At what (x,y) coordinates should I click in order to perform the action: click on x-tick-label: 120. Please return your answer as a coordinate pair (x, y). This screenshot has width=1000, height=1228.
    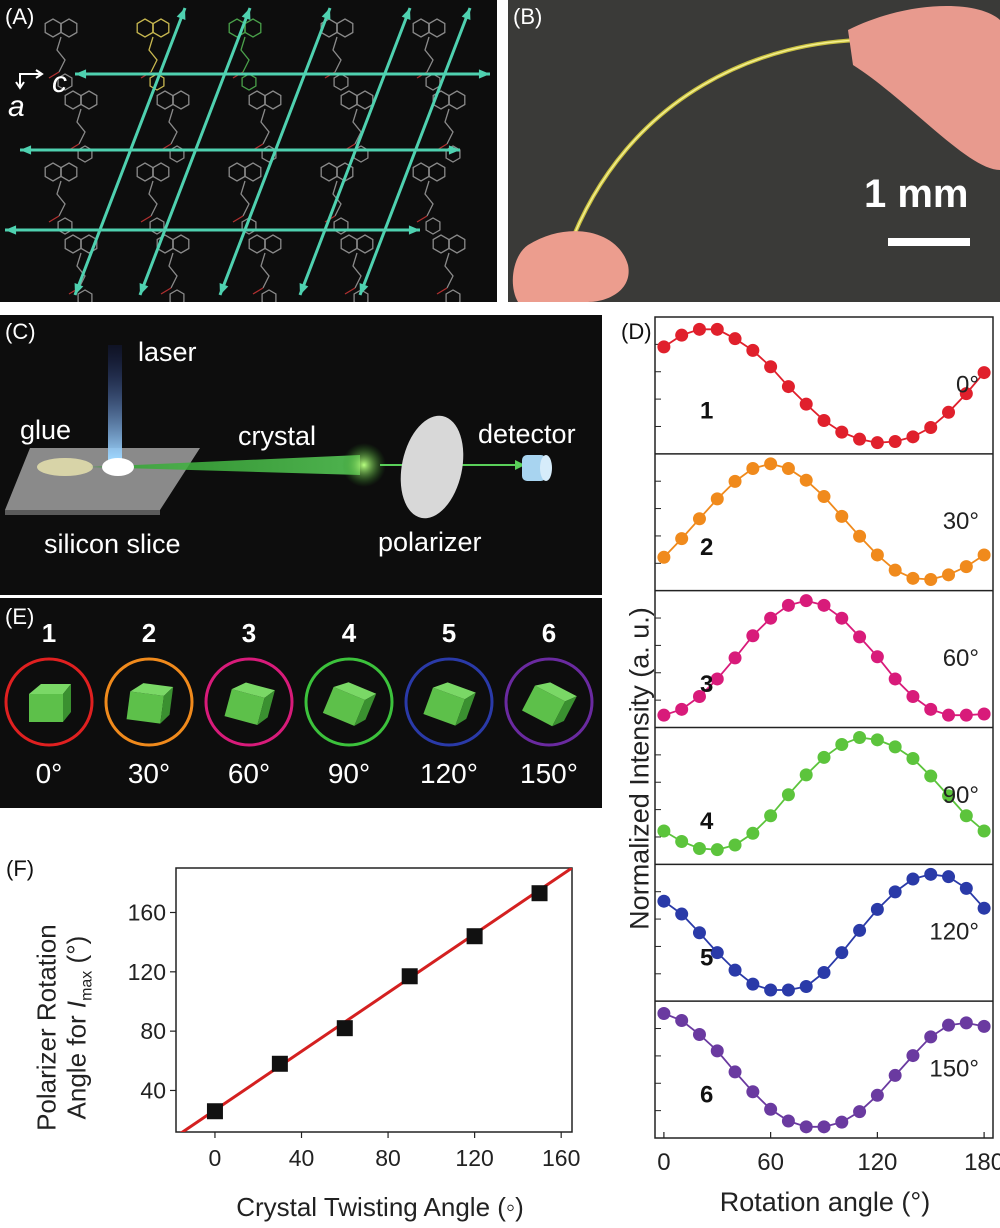
    Looking at the image, I should click on (474, 1158).